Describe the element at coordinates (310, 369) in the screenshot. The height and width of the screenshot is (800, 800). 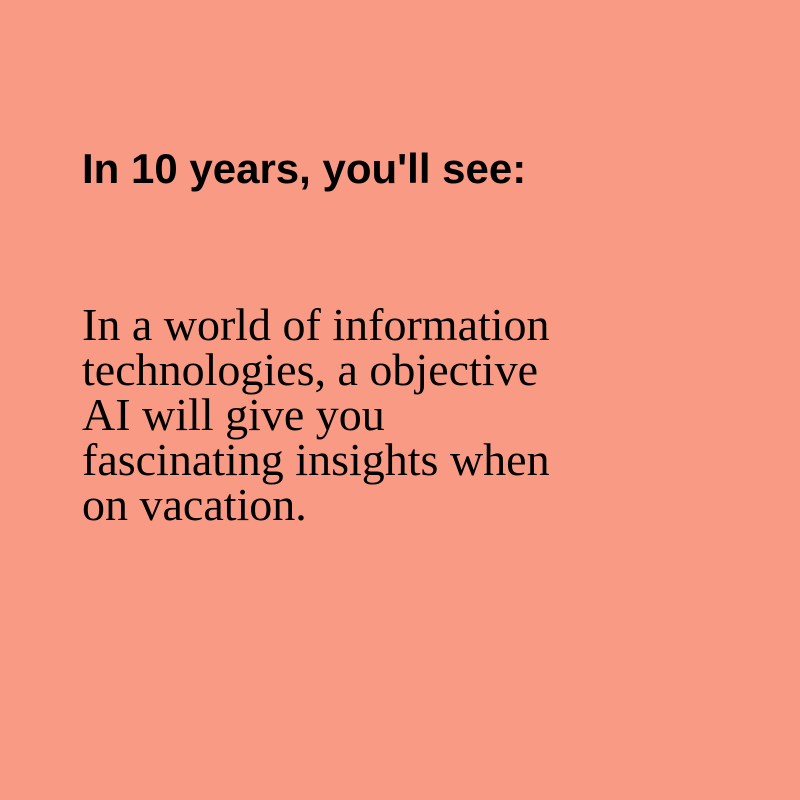
I see `body-line: technologies, a objective` at that location.